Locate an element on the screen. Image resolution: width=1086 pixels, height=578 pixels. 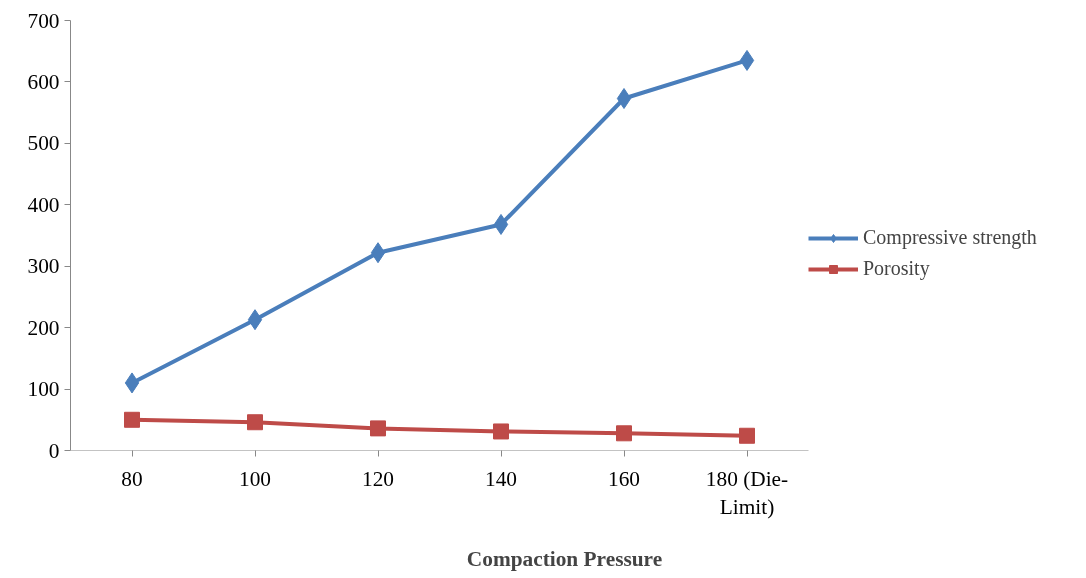
y-tick-label: 200 is located at coordinates (43, 327).